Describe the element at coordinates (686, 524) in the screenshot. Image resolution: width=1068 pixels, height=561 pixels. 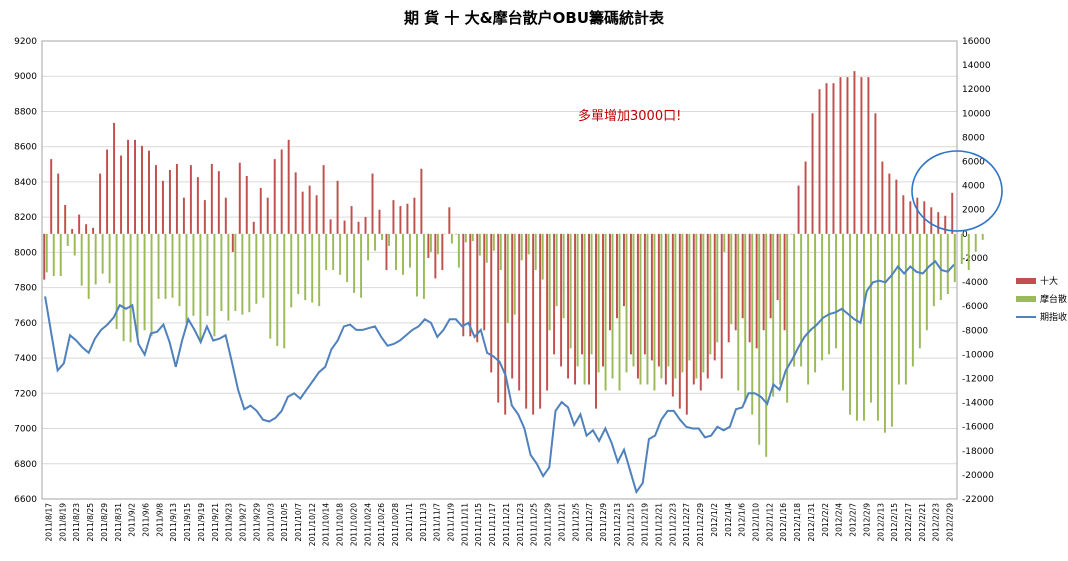
I see `x-tick-label: 2011/12/27` at that location.